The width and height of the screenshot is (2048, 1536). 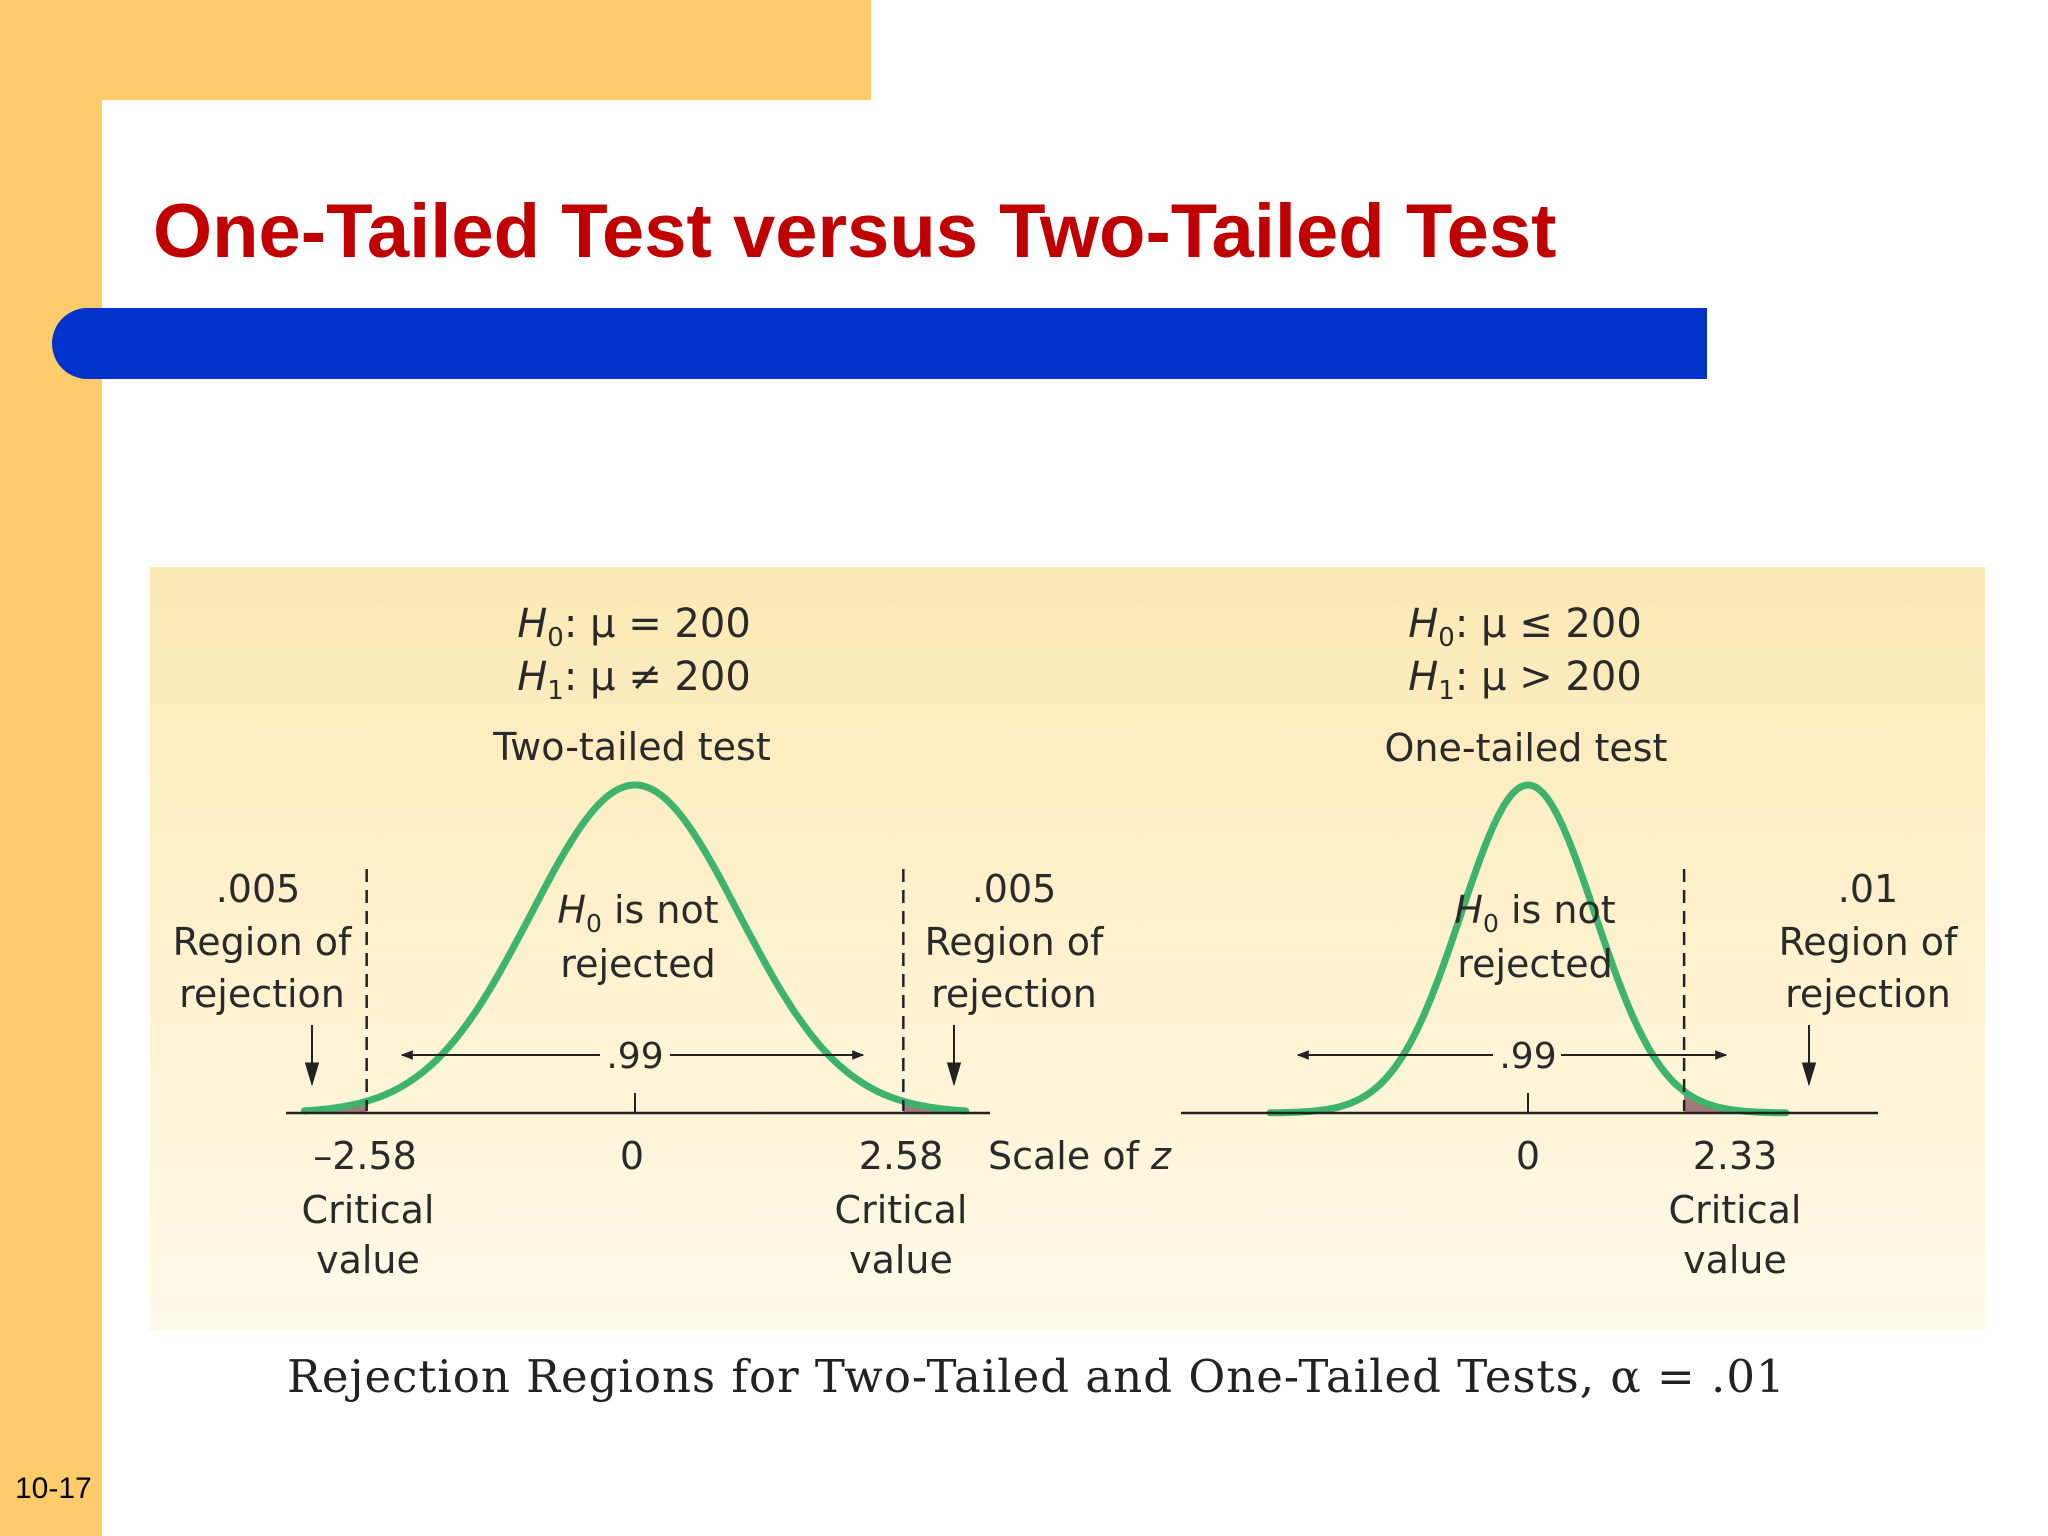 I want to click on two-tailed-normal-curve, so click(x=635, y=948).